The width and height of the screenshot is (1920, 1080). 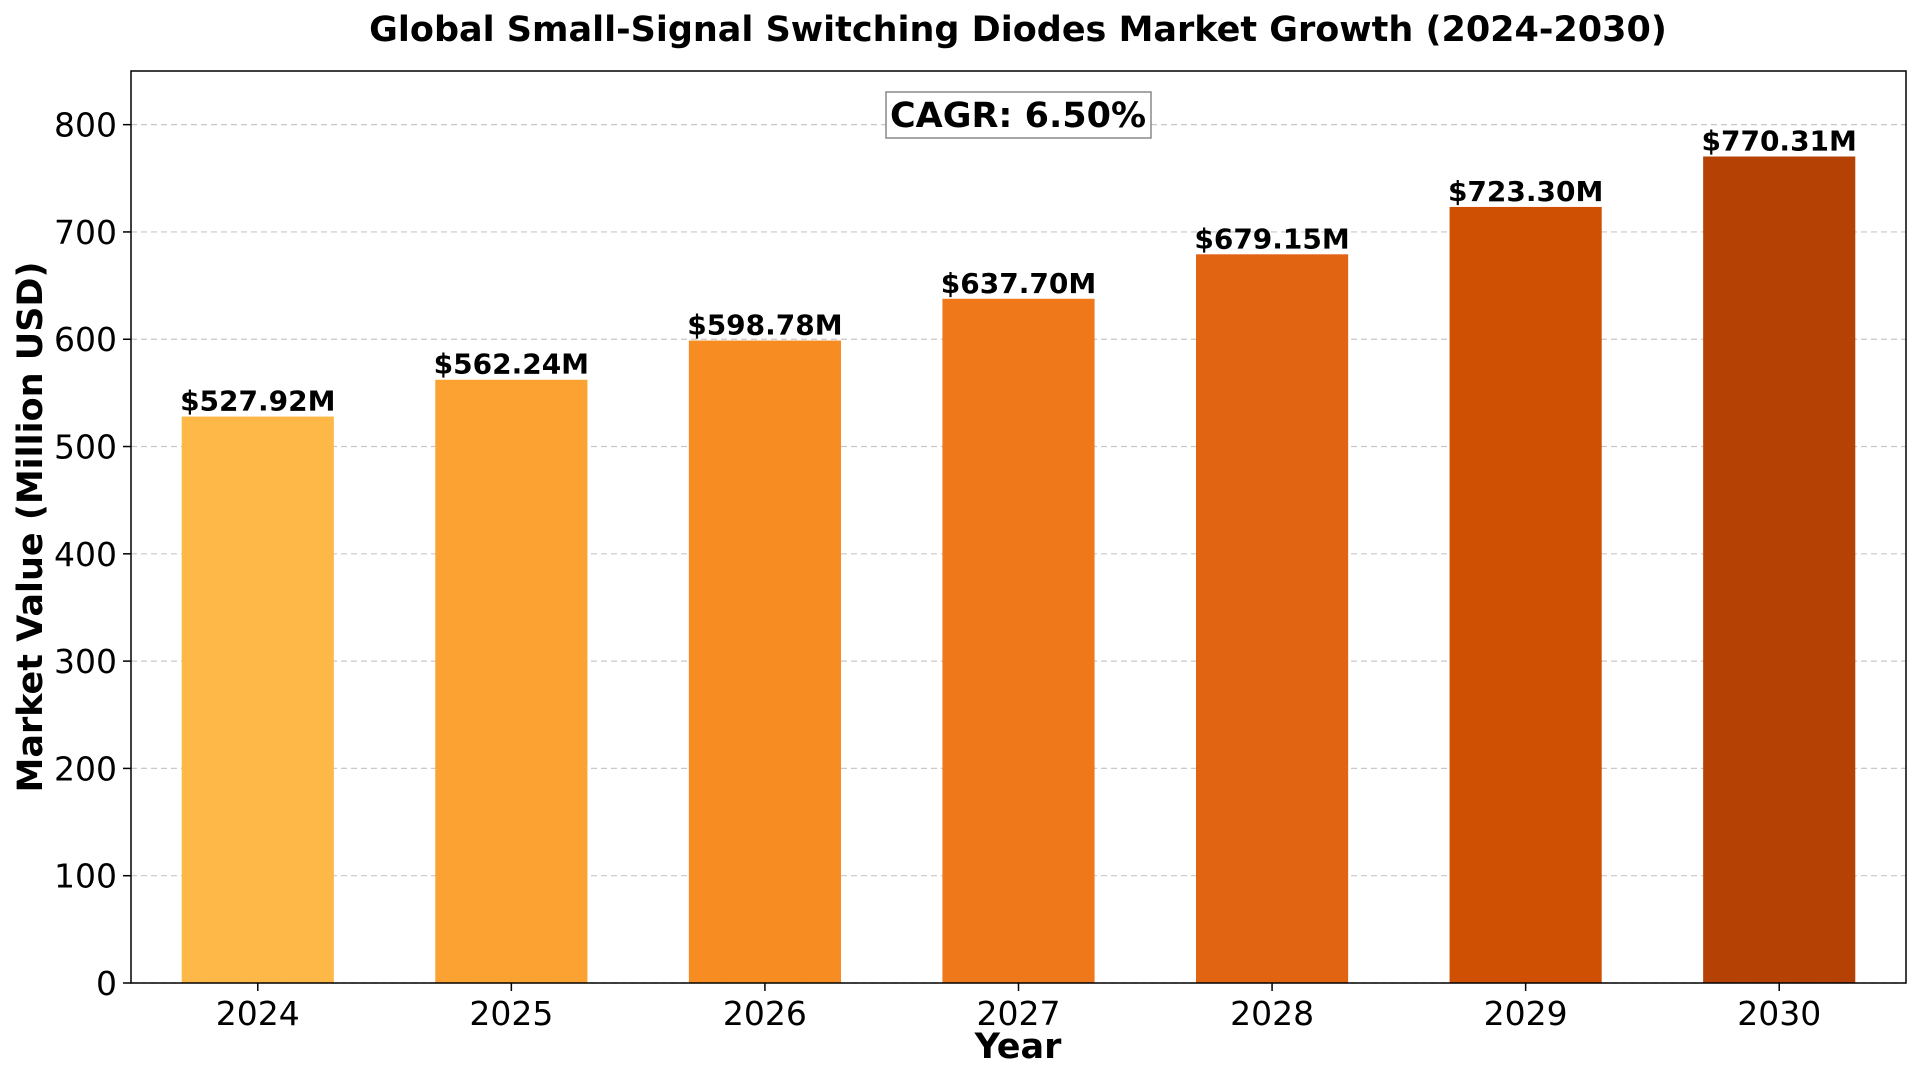 What do you see at coordinates (1018, 640) in the screenshot?
I see `bar-2027` at bounding box center [1018, 640].